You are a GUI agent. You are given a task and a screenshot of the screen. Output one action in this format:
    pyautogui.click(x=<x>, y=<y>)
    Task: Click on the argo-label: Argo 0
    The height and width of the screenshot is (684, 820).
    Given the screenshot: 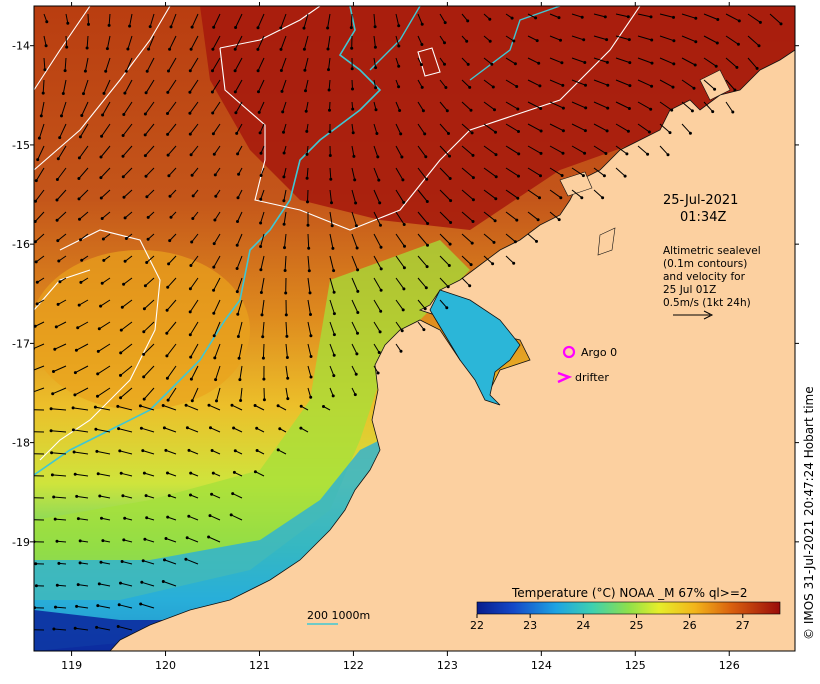 What is the action you would take?
    pyautogui.click(x=599, y=352)
    